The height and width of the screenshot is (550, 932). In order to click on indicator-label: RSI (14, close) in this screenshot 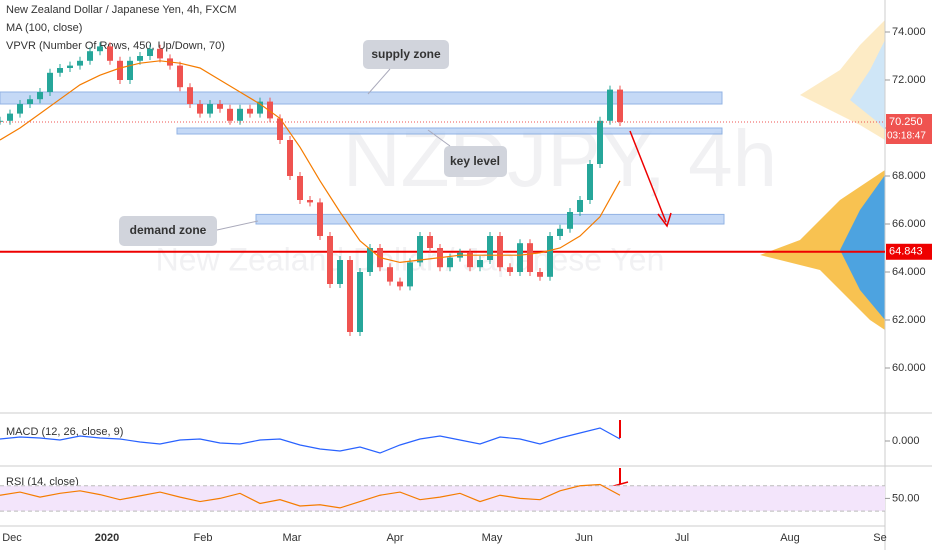, I will do `click(42, 482)`.